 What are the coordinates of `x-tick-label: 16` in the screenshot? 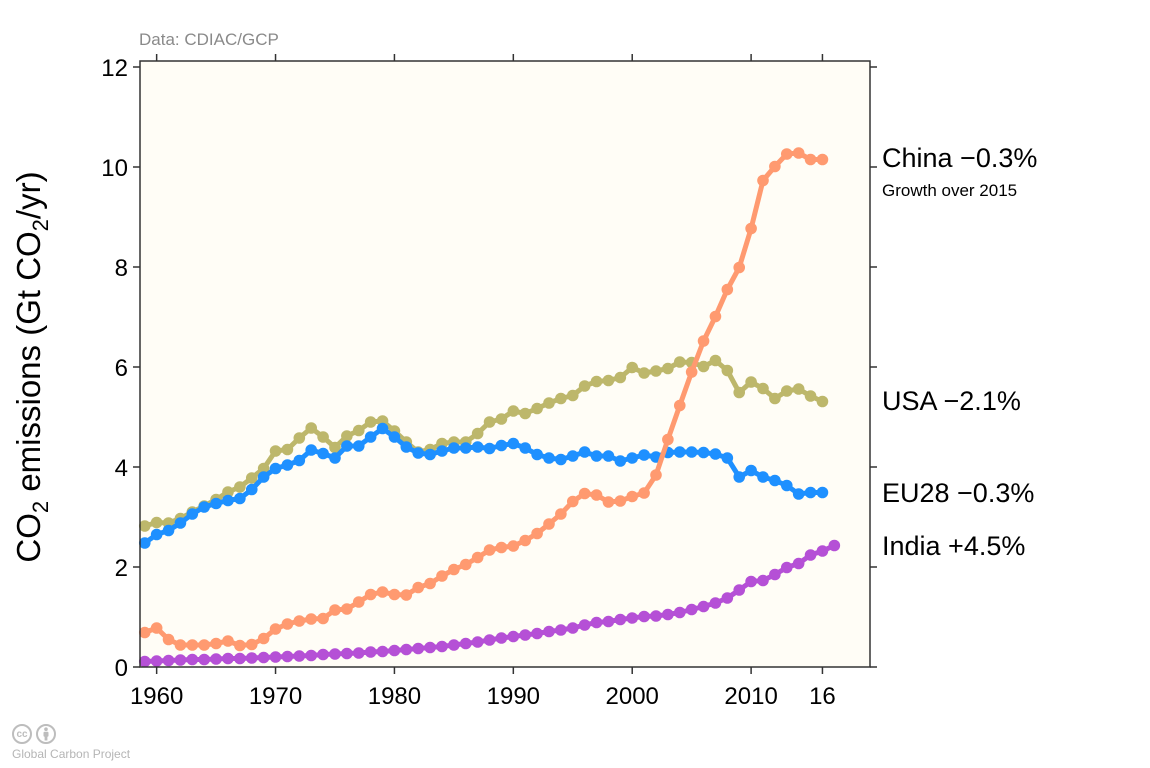 It's located at (822, 696).